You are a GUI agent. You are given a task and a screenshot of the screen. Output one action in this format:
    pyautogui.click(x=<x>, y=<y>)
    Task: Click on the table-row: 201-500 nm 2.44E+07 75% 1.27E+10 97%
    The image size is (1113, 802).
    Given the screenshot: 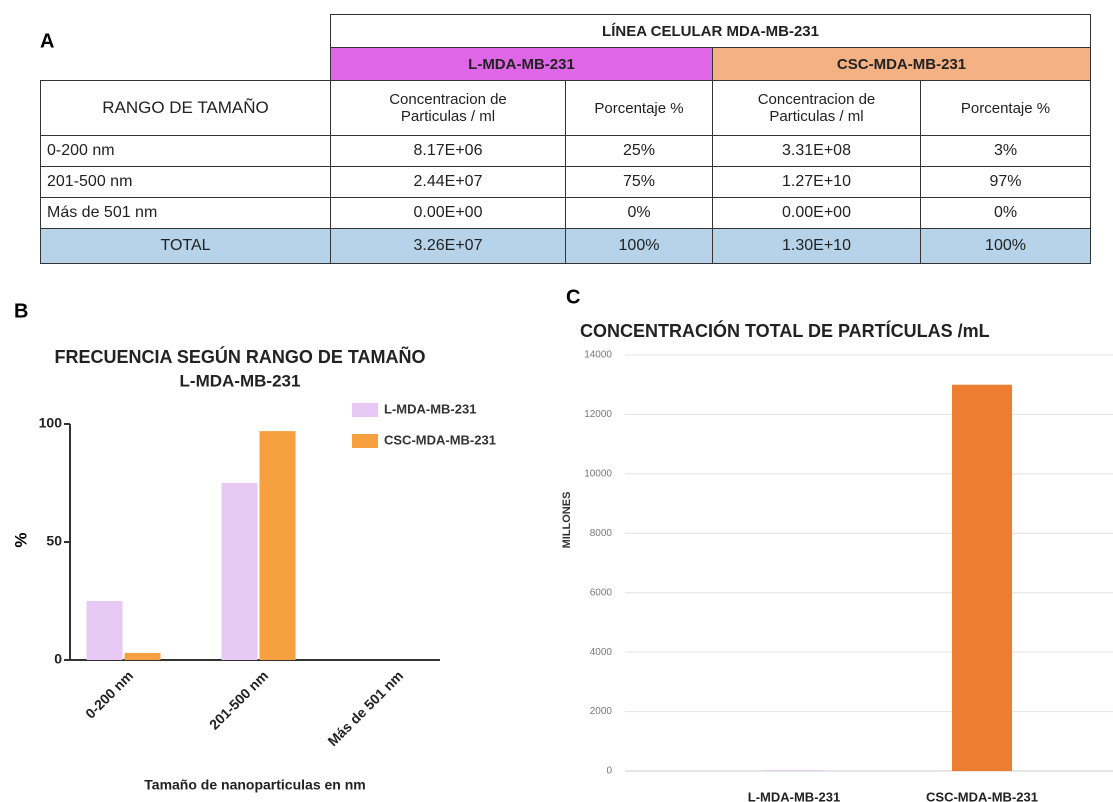 What is the action you would take?
    pyautogui.click(x=566, y=182)
    